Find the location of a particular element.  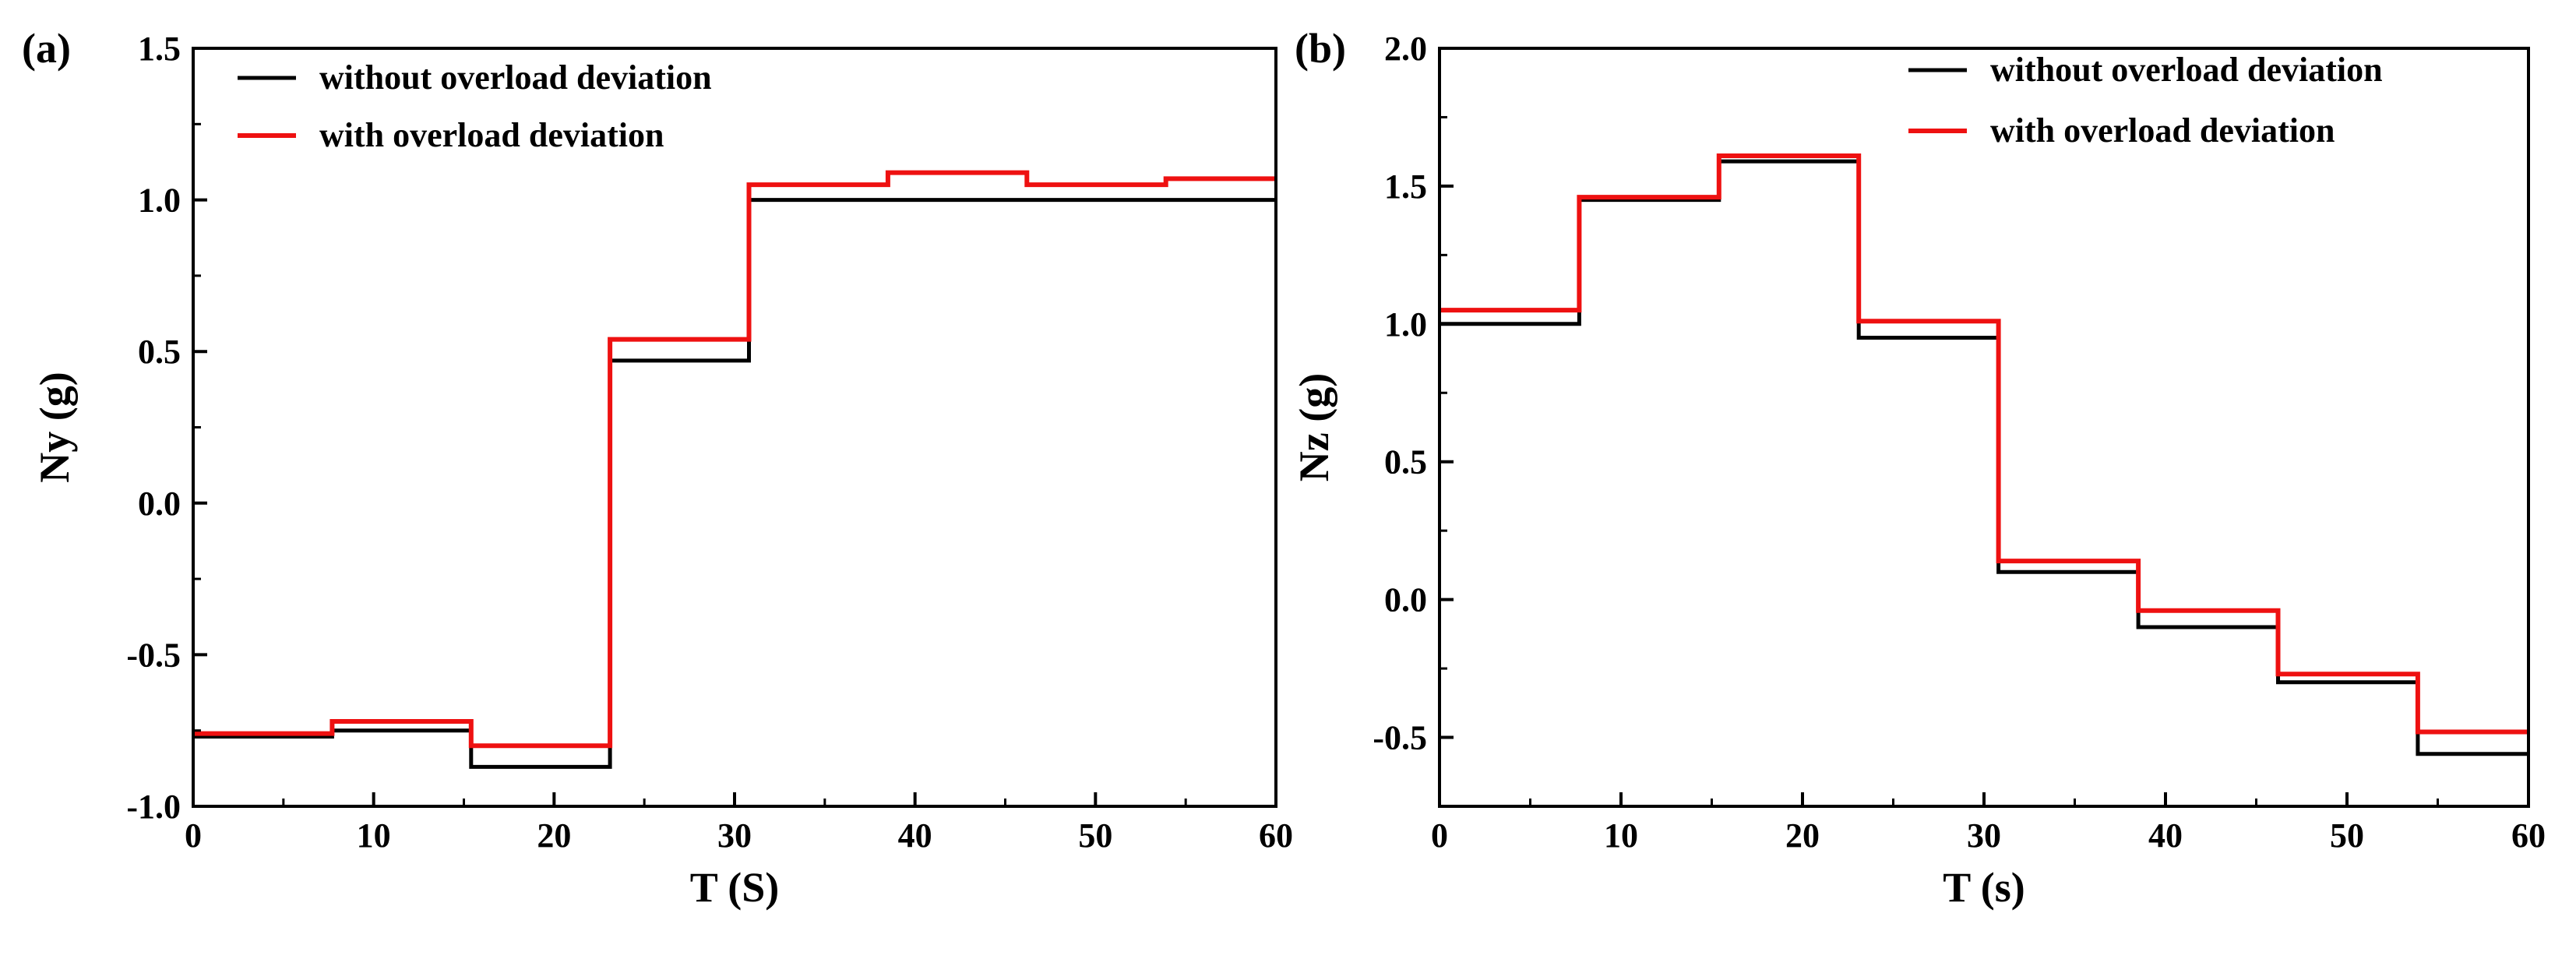

y-axis-label: Nz (g) is located at coordinates (1314, 427).